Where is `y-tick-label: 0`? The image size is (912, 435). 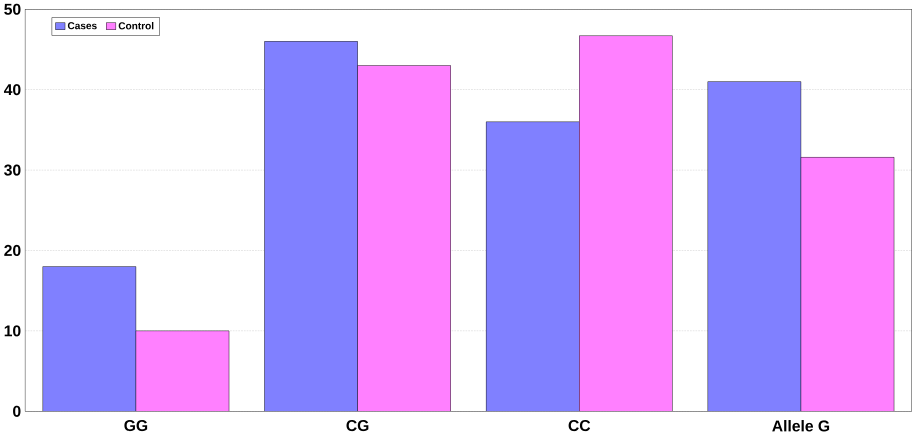 y-tick-label: 0 is located at coordinates (16, 411).